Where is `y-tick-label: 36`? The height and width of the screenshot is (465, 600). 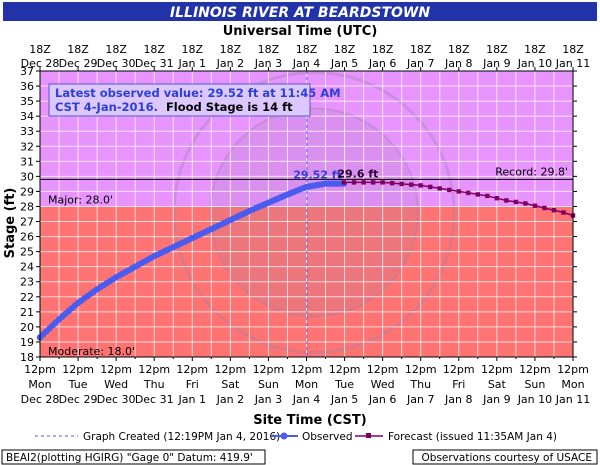
y-tick-label: 36 is located at coordinates (27, 86).